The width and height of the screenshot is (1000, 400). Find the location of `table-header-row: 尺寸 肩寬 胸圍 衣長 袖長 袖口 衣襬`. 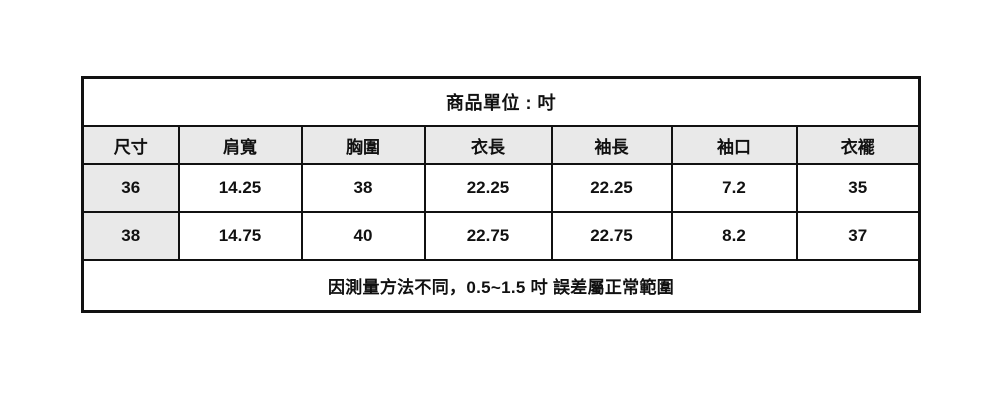

table-header-row: 尺寸 肩寬 胸圍 衣長 袖長 袖口 衣襬 is located at coordinates (501, 145).